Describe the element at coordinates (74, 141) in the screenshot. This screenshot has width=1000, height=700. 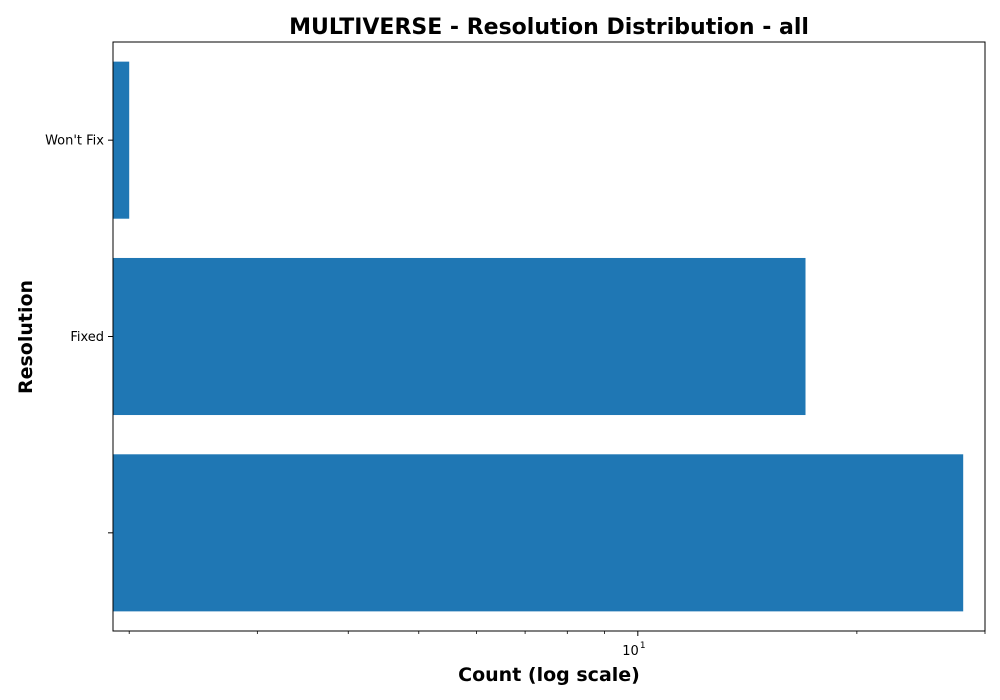
I see `y-tick-label: Won't Fix` at that location.